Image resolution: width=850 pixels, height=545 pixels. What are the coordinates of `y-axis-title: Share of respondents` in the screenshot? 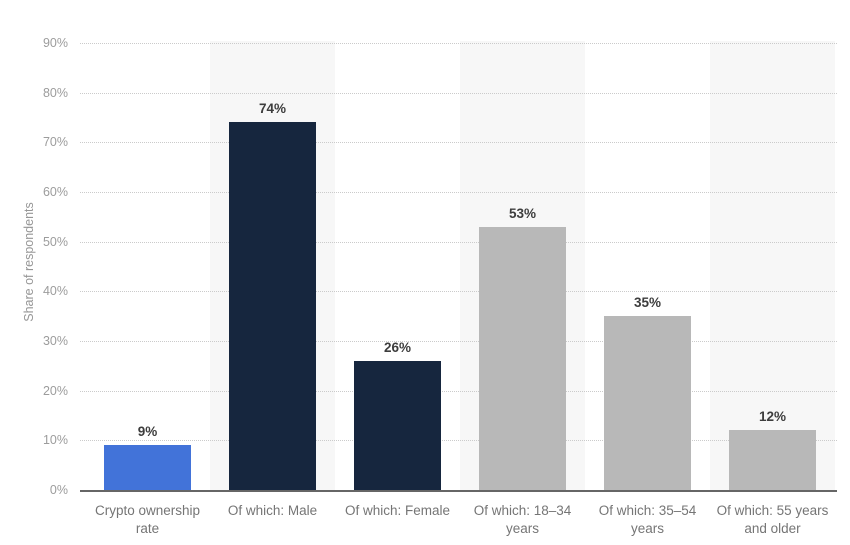 It's located at (29, 262).